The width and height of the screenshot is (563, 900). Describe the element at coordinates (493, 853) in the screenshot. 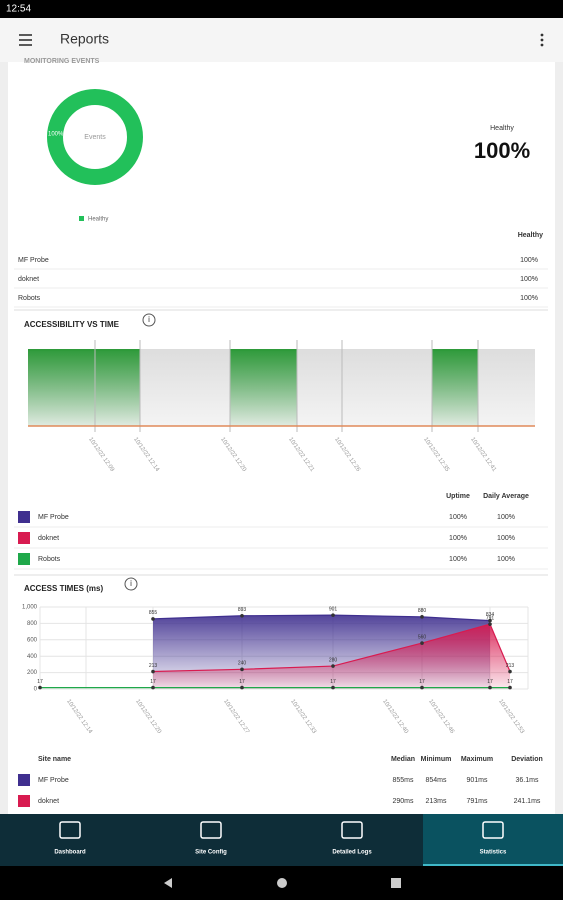

I see `tab-label: Statistics` at that location.